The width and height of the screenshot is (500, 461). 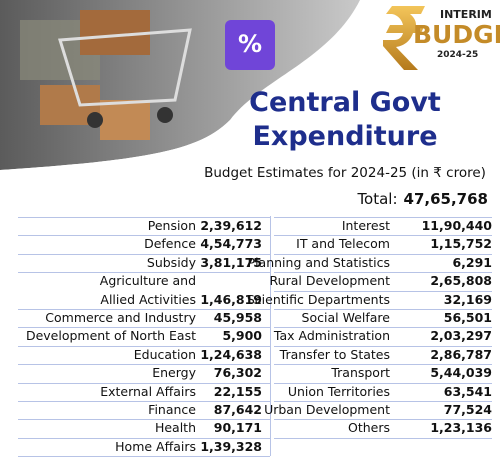 I want to click on row-label: Pension, so click(x=171, y=225).